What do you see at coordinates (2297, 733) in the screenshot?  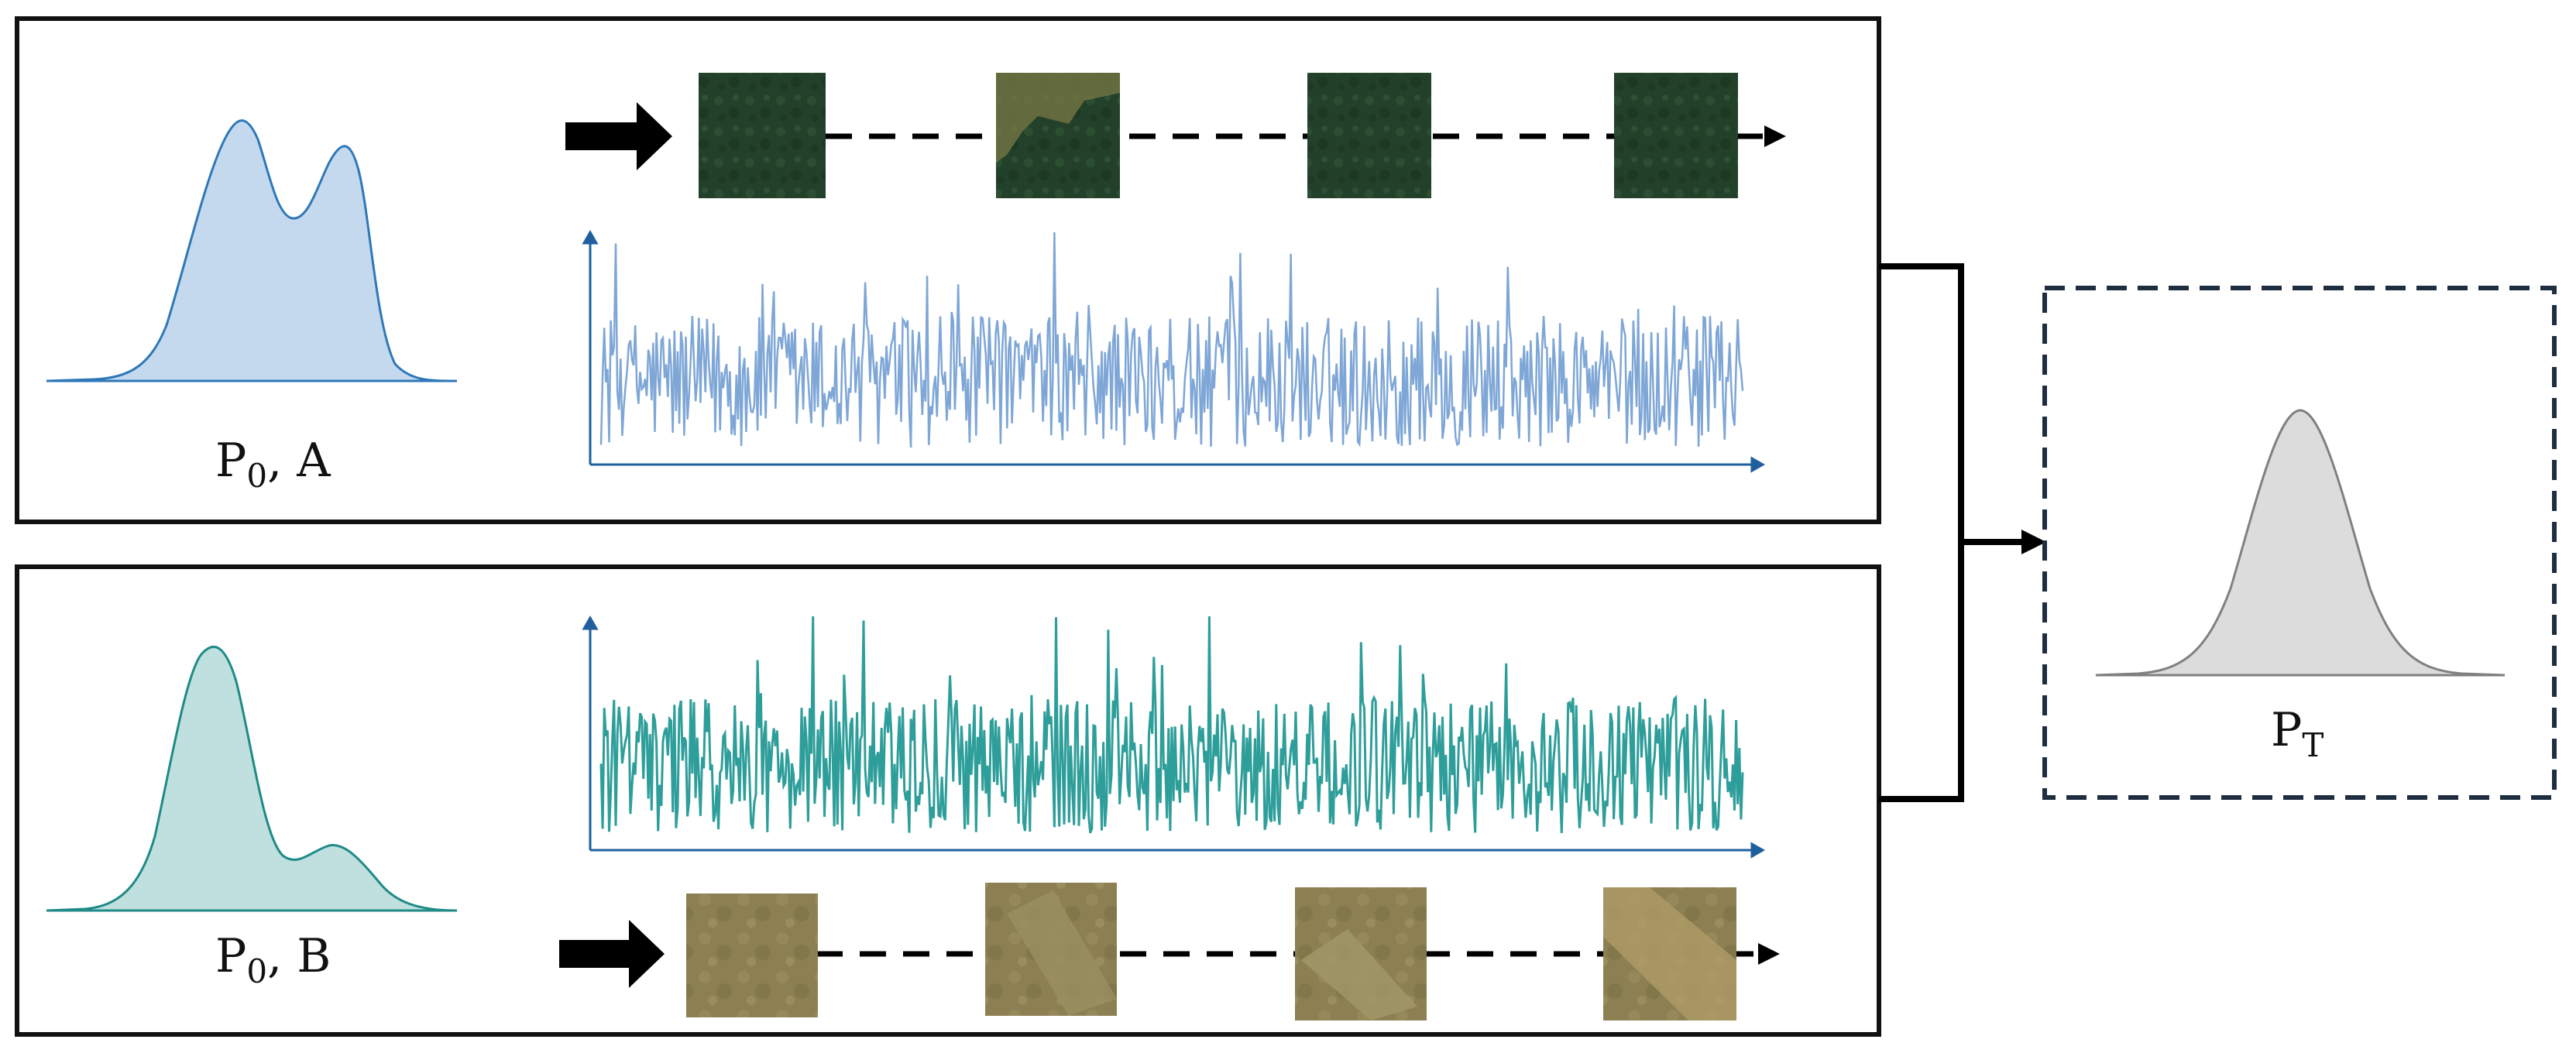 I see `target-distribution-label: PT` at bounding box center [2297, 733].